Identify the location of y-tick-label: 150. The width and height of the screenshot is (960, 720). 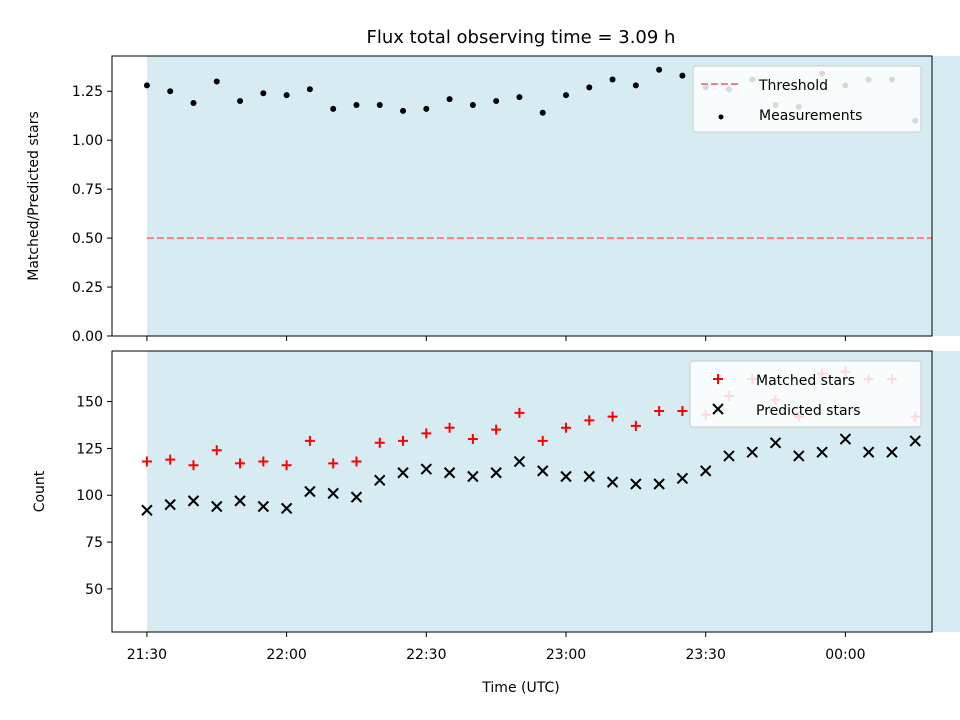
(89, 403).